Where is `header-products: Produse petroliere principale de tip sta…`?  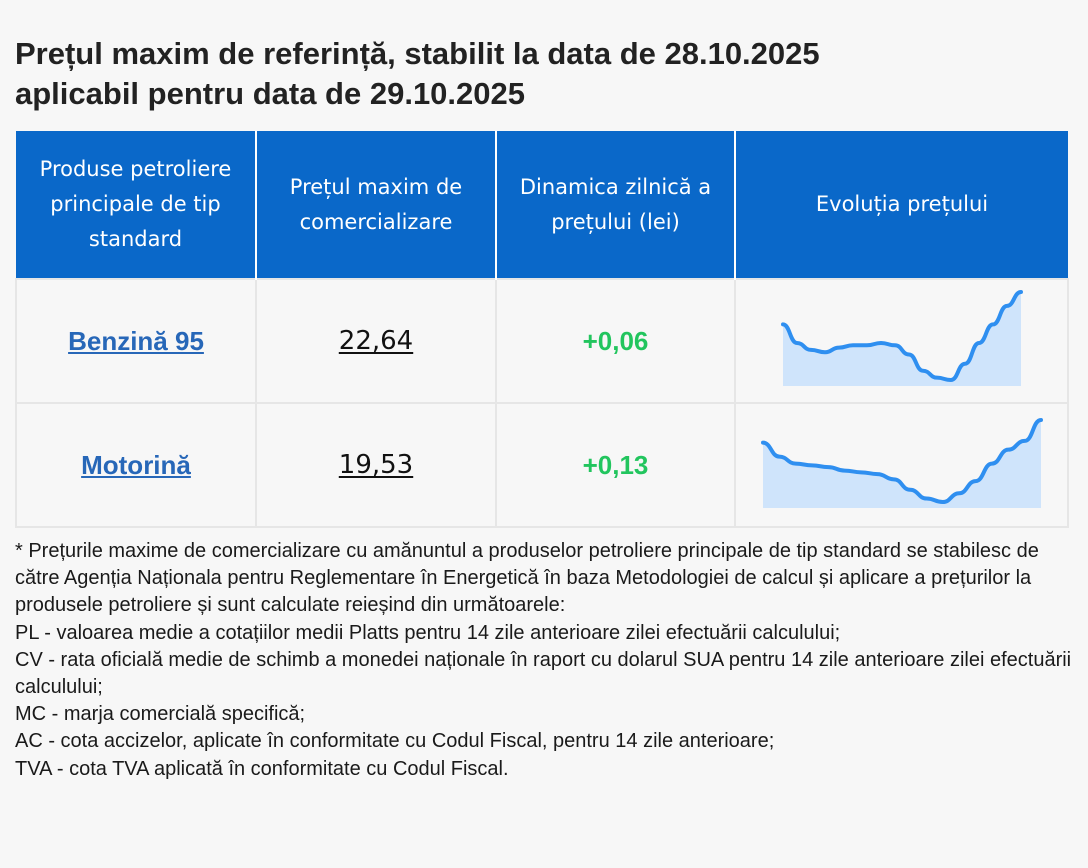
header-products: Produse petroliere principale de tip sta… is located at coordinates (136, 205).